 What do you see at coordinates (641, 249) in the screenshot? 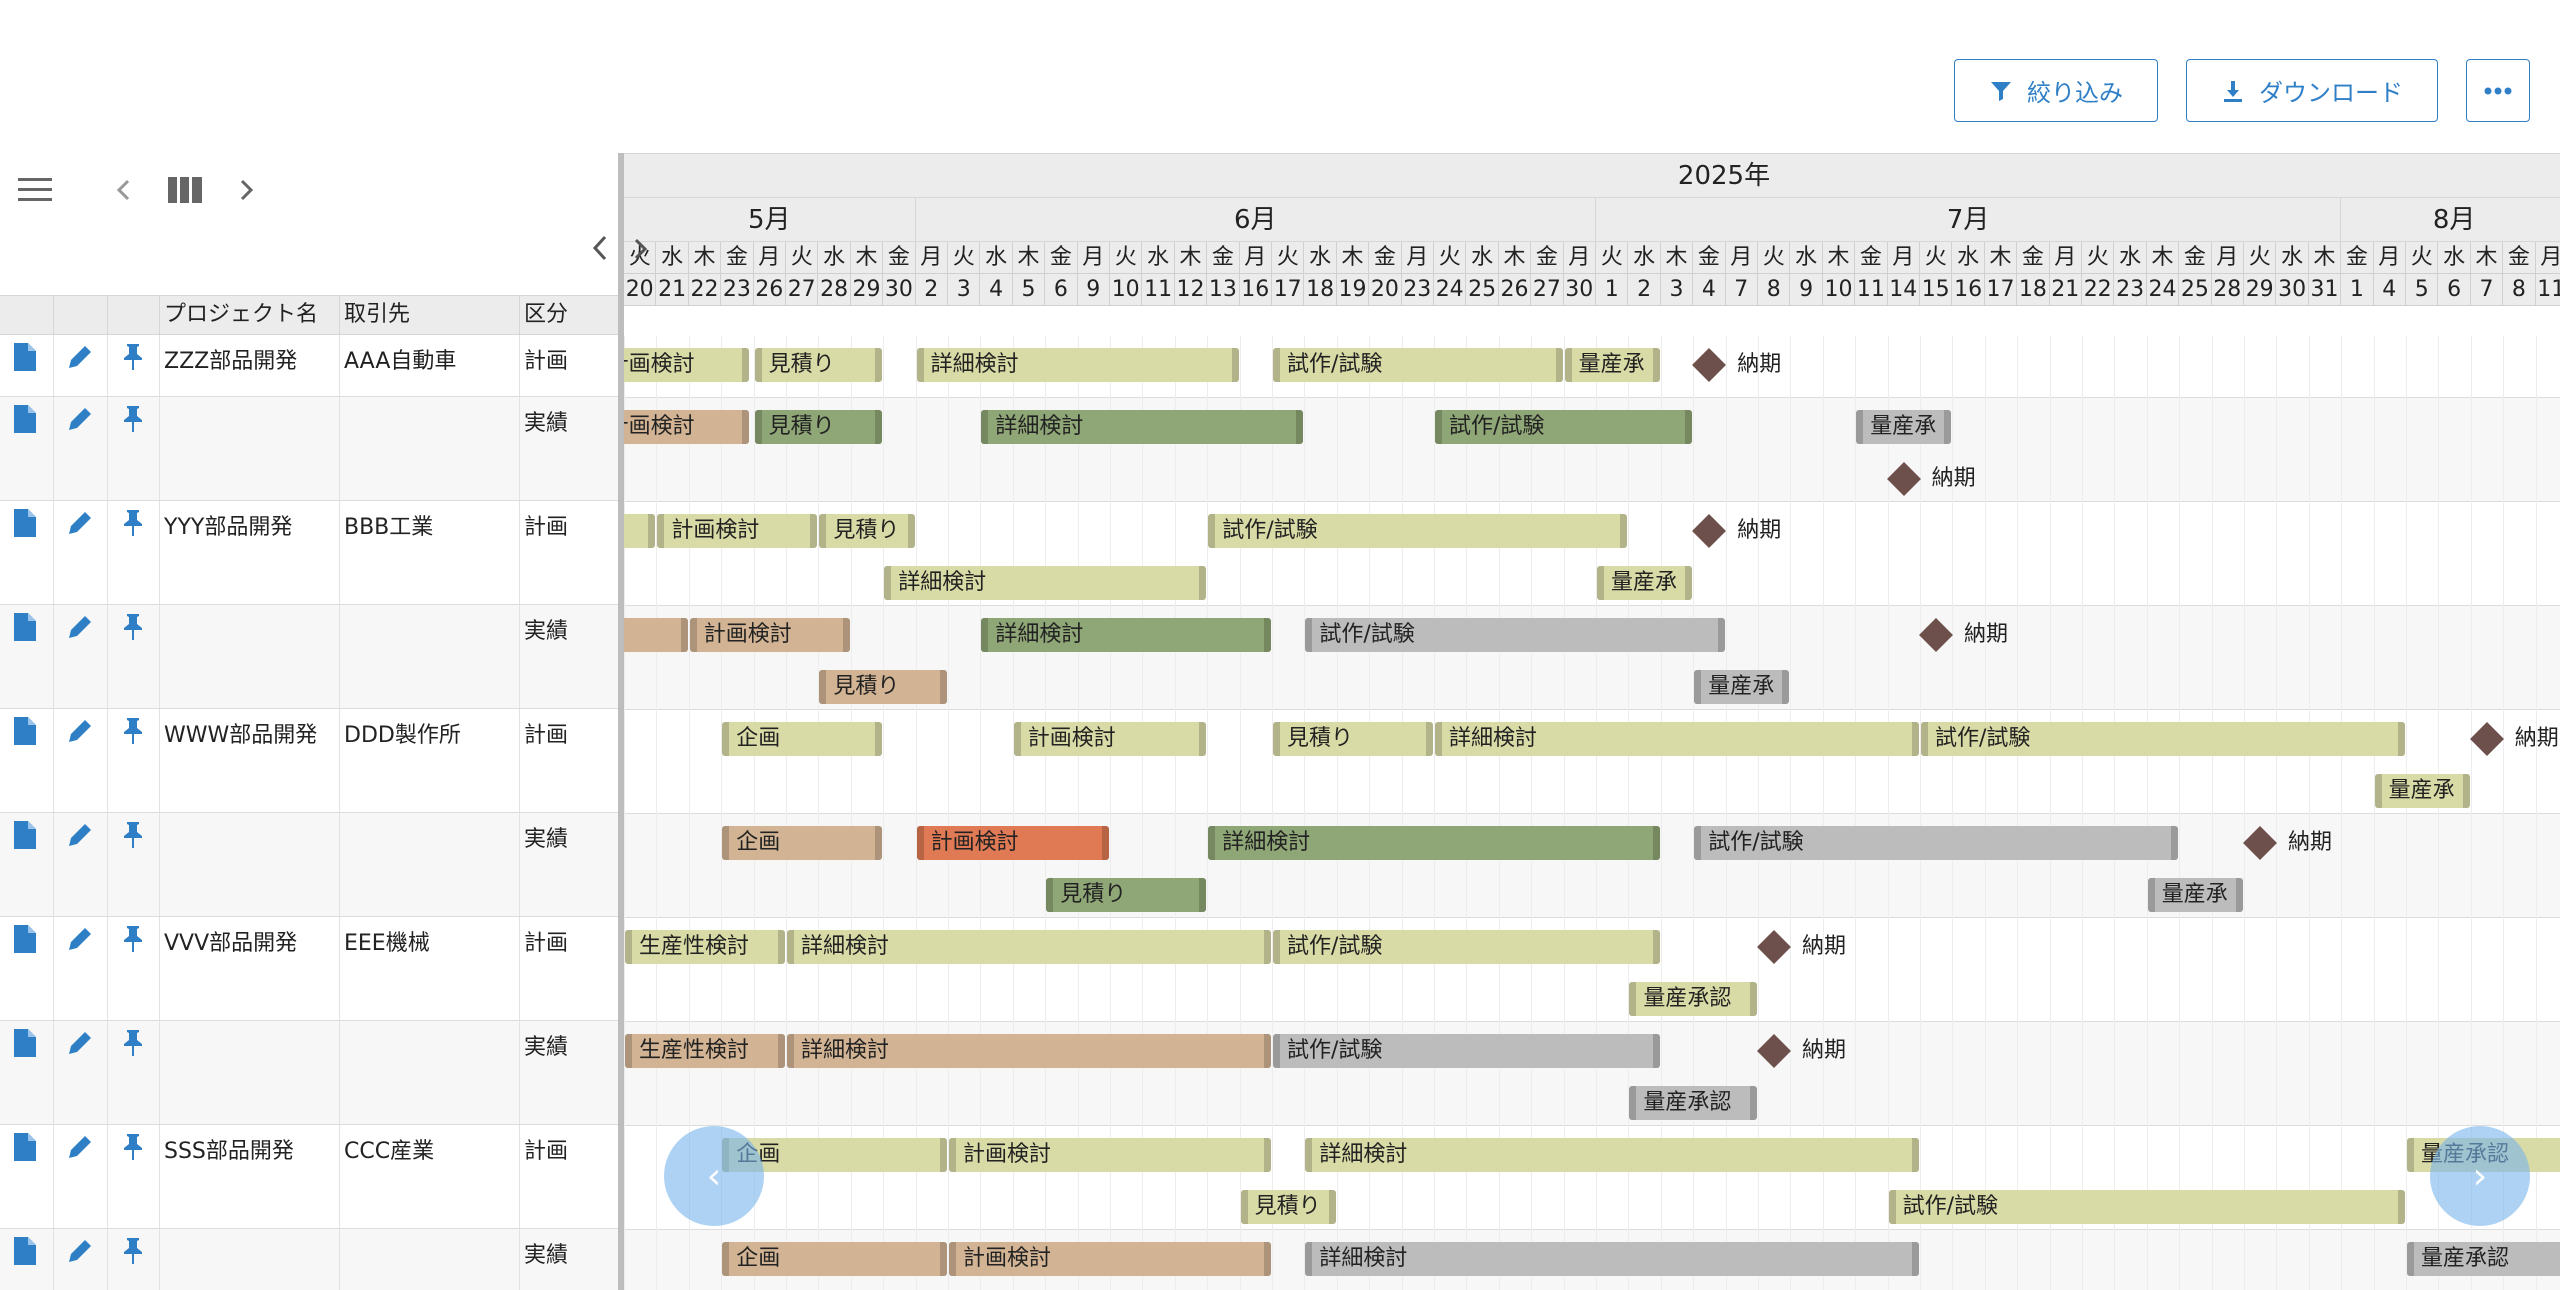
I see `timeline-prev-icon` at bounding box center [641, 249].